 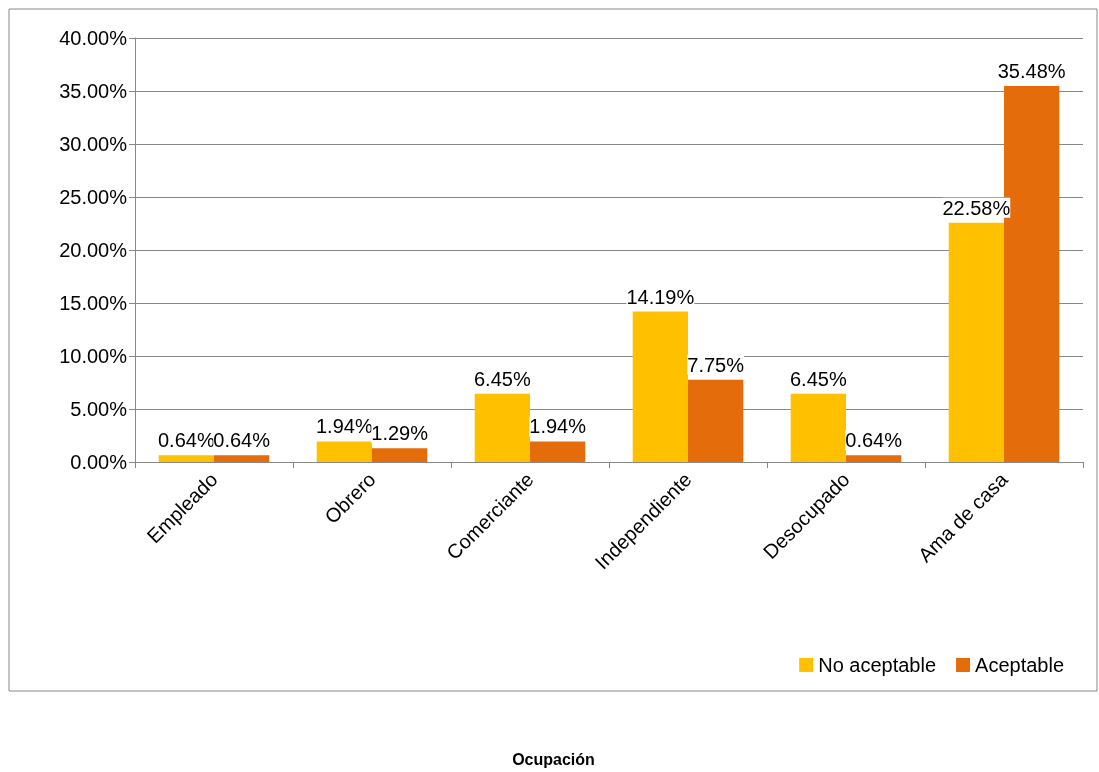 What do you see at coordinates (93, 303) in the screenshot?
I see `y-tick-label: 15.00%` at bounding box center [93, 303].